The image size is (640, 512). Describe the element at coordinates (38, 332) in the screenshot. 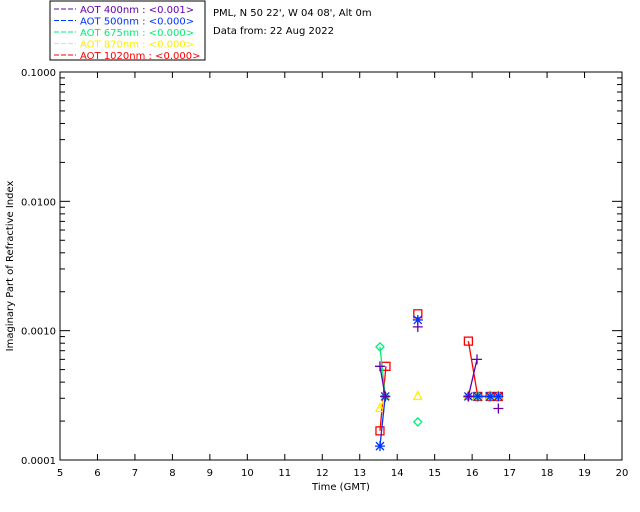

I see `y-tick-label: 0.0010` at that location.